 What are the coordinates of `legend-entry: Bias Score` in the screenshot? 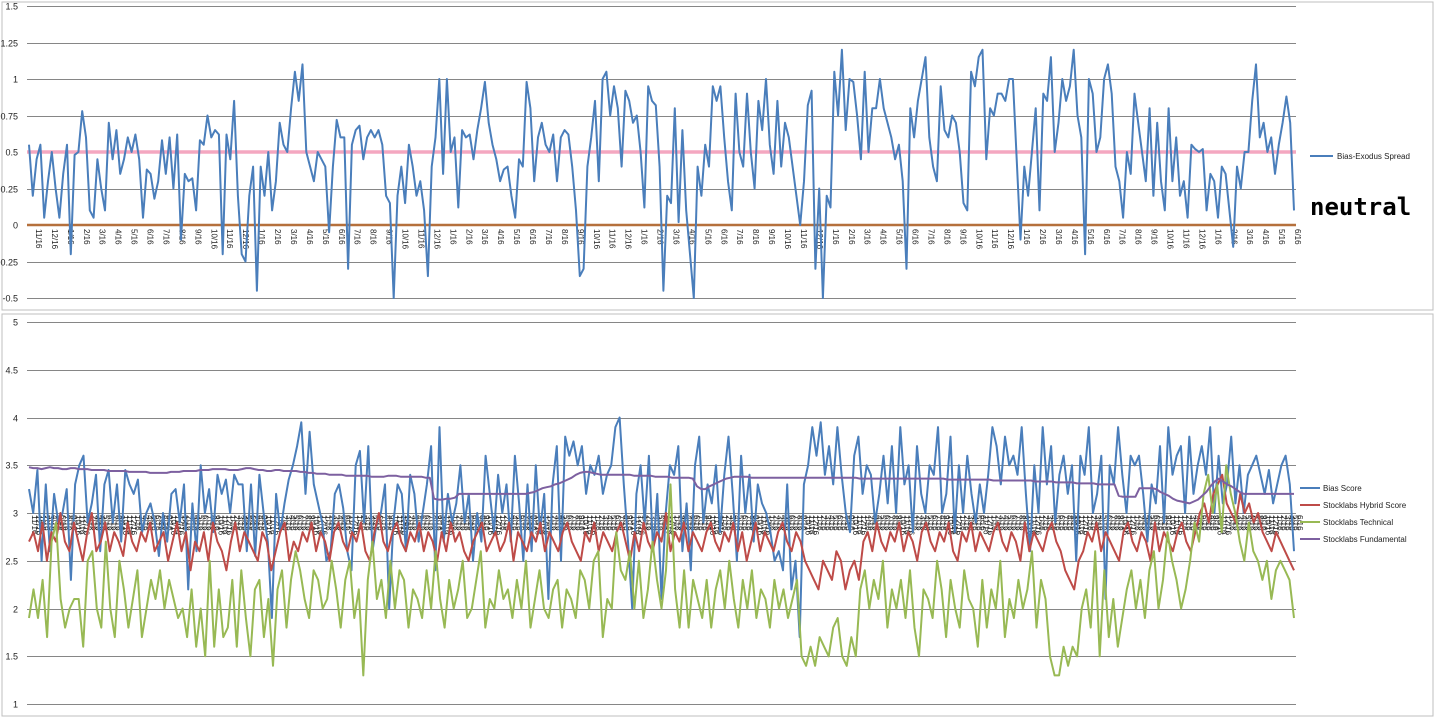 It's located at (1342, 488).